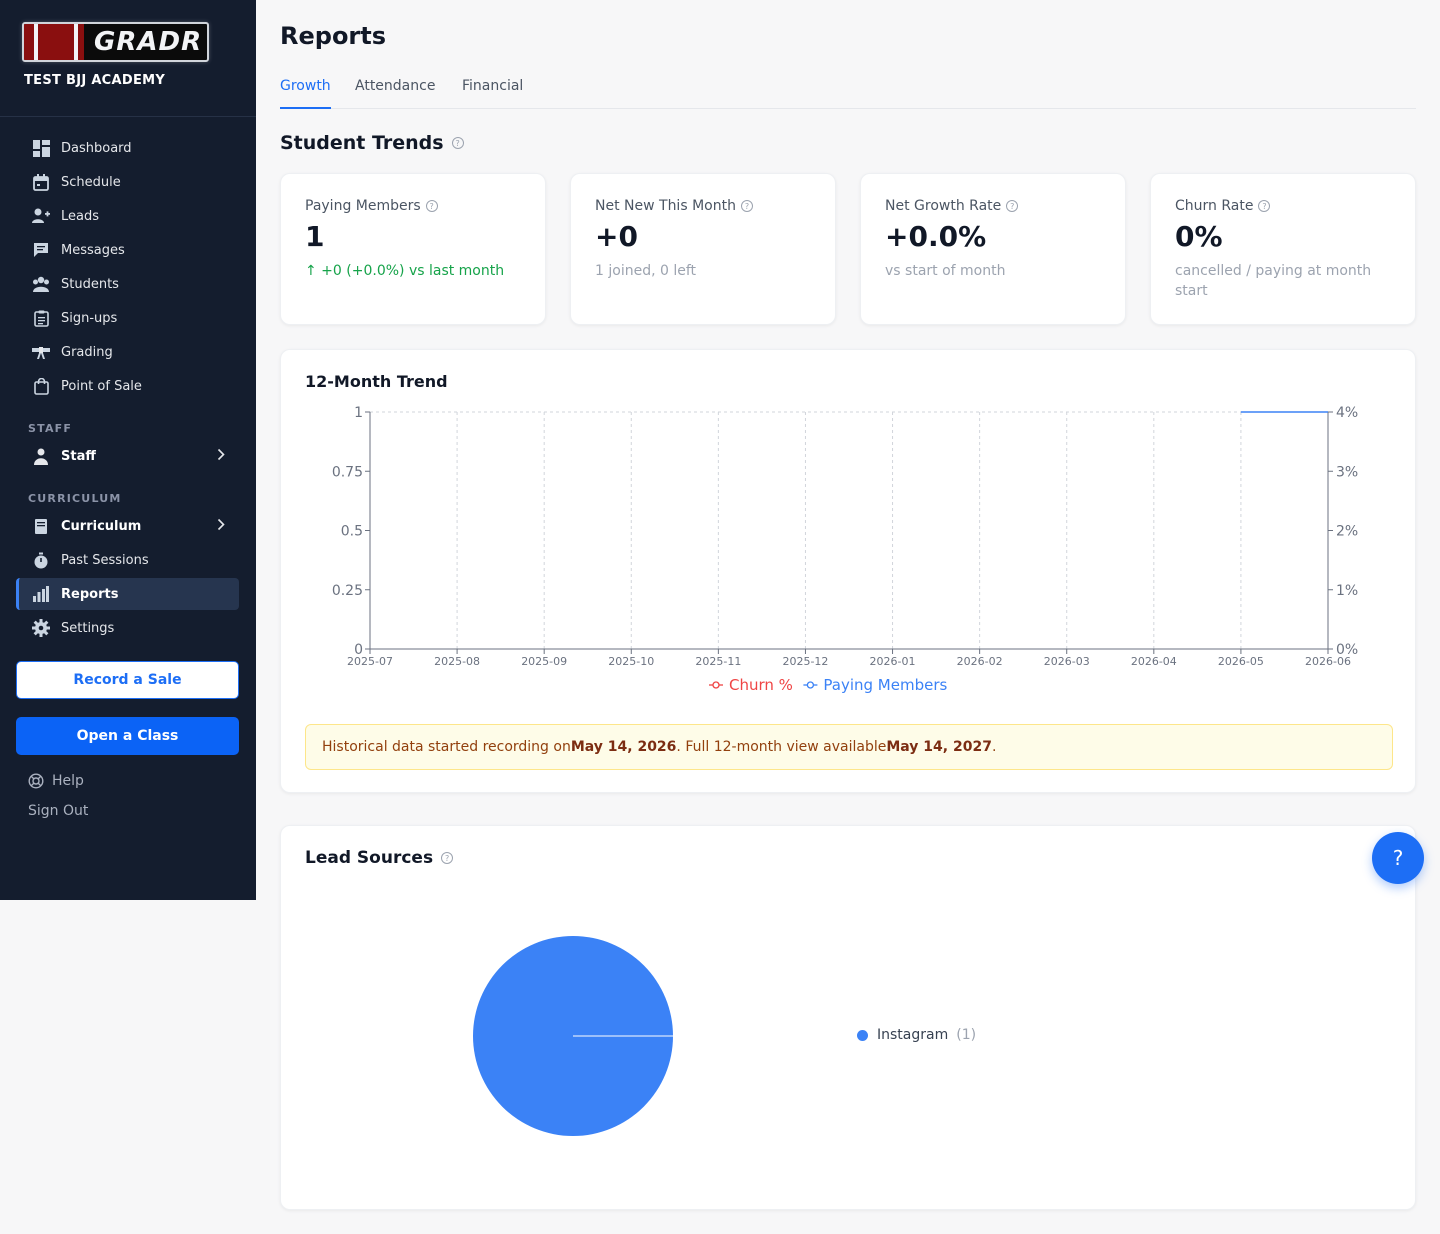 The width and height of the screenshot is (1440, 1234). Describe the element at coordinates (805, 661) in the screenshot. I see `x-tick-label: 2025-12` at that location.